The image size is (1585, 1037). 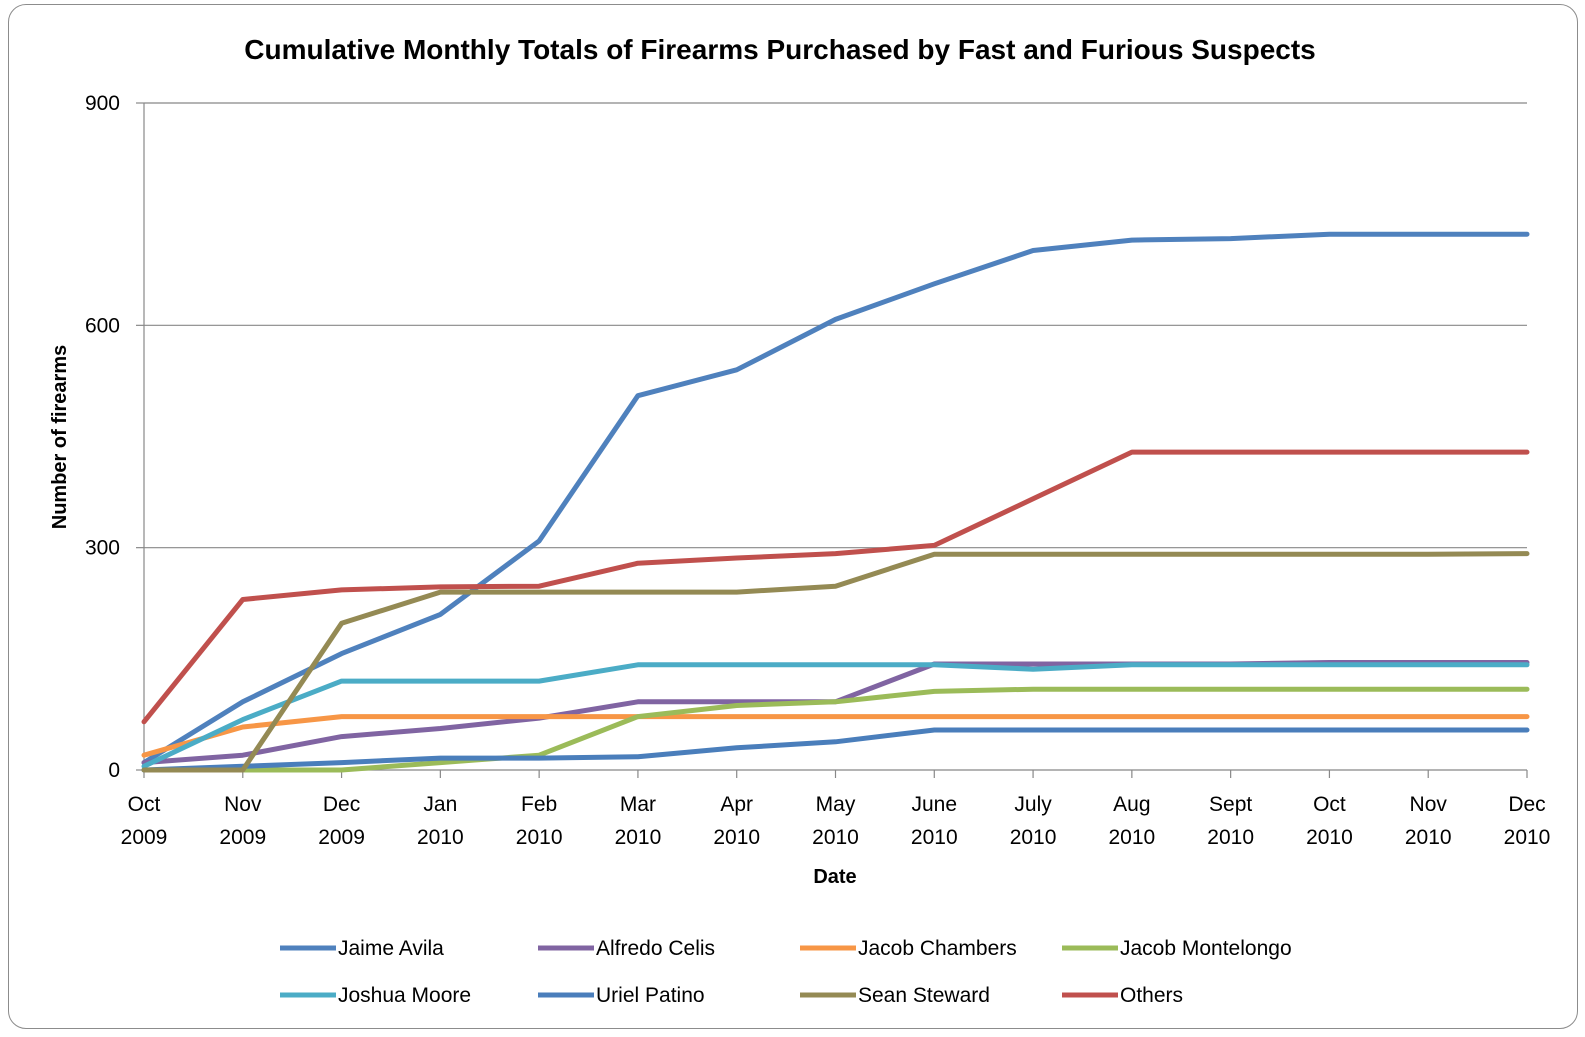 I want to click on legend-item: Jaime Avila, so click(x=362, y=948).